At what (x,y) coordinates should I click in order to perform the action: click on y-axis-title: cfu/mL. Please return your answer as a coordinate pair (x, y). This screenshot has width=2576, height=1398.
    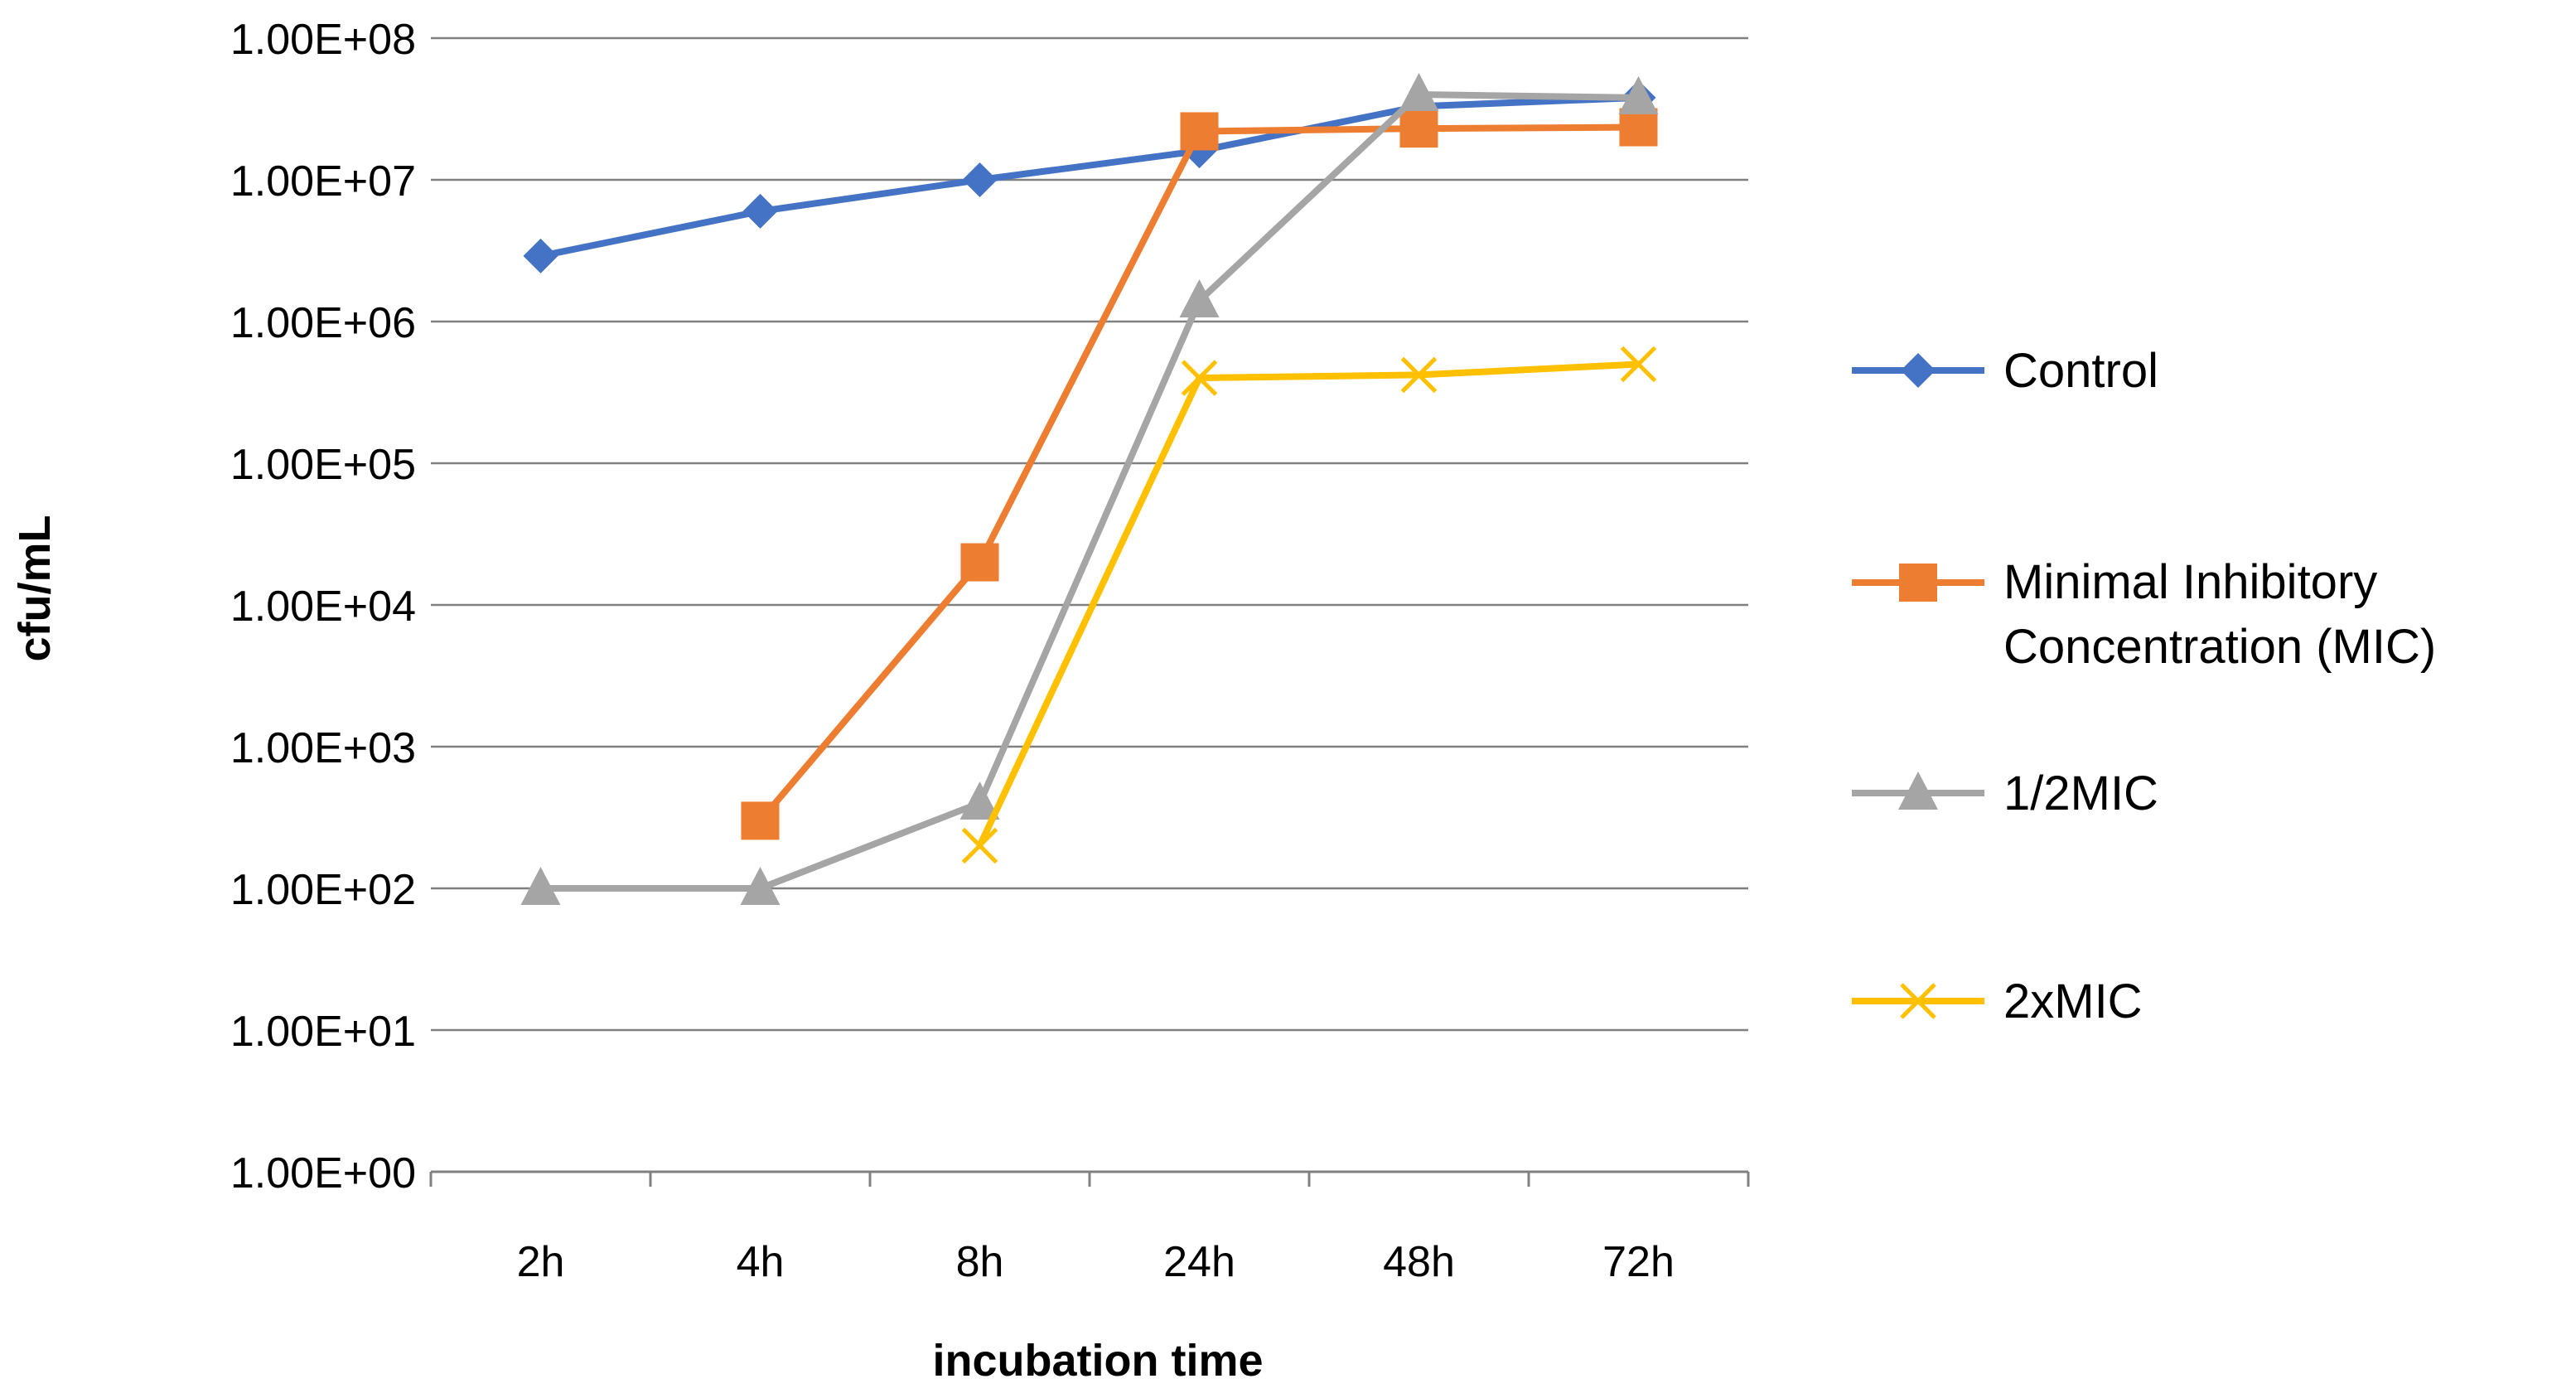
    Looking at the image, I should click on (35, 588).